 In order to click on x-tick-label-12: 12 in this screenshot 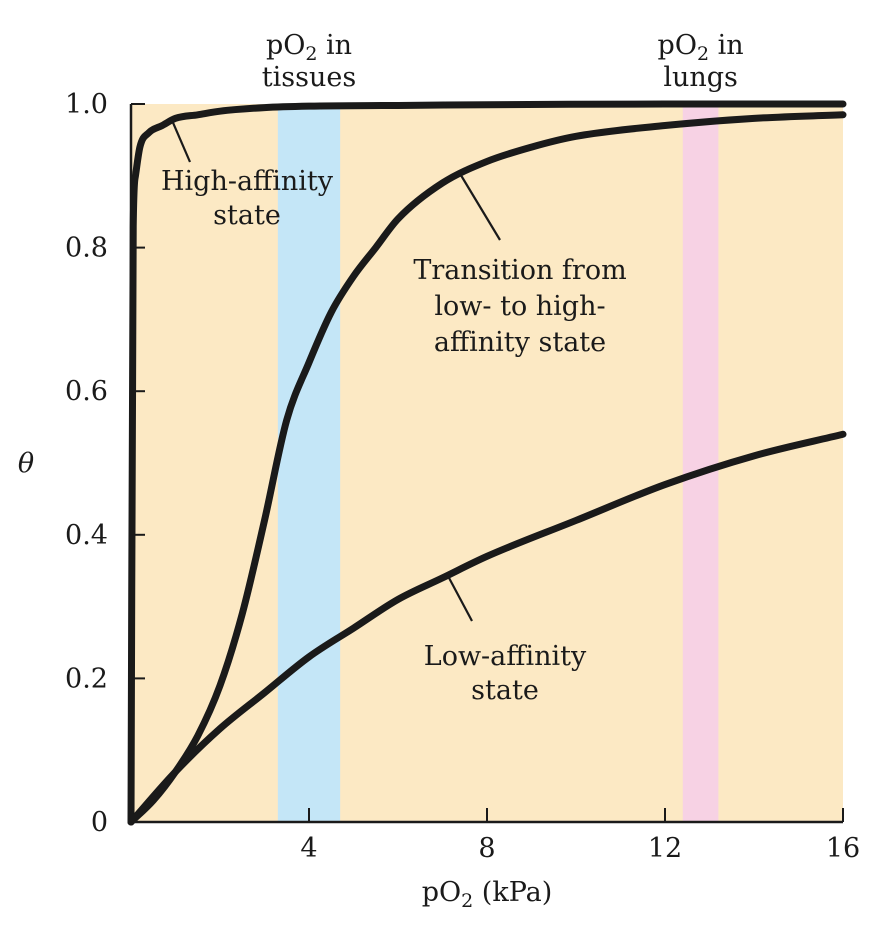, I will do `click(665, 848)`.